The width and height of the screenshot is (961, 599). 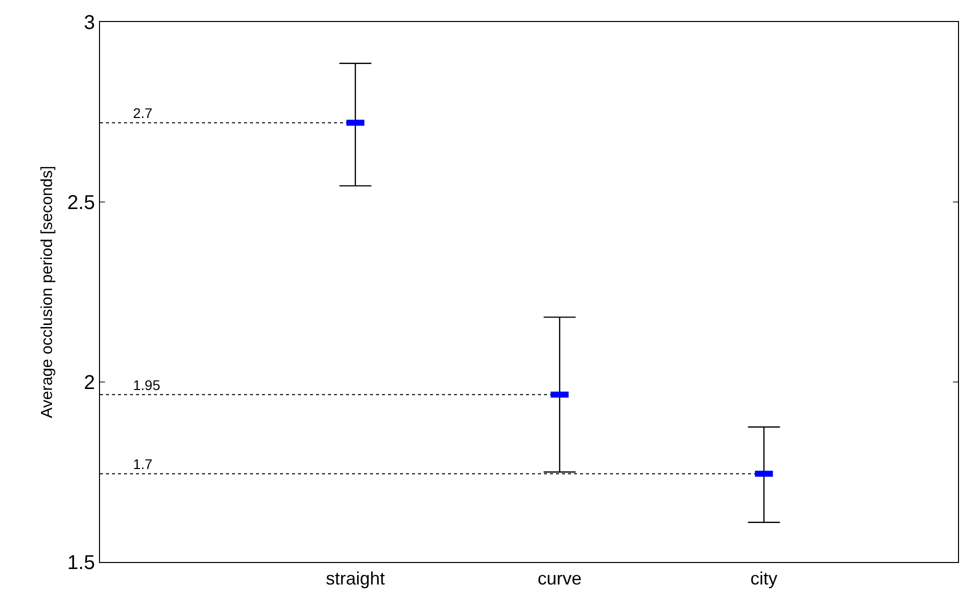 What do you see at coordinates (89, 23) in the screenshot?
I see `y-tick-label: 3` at bounding box center [89, 23].